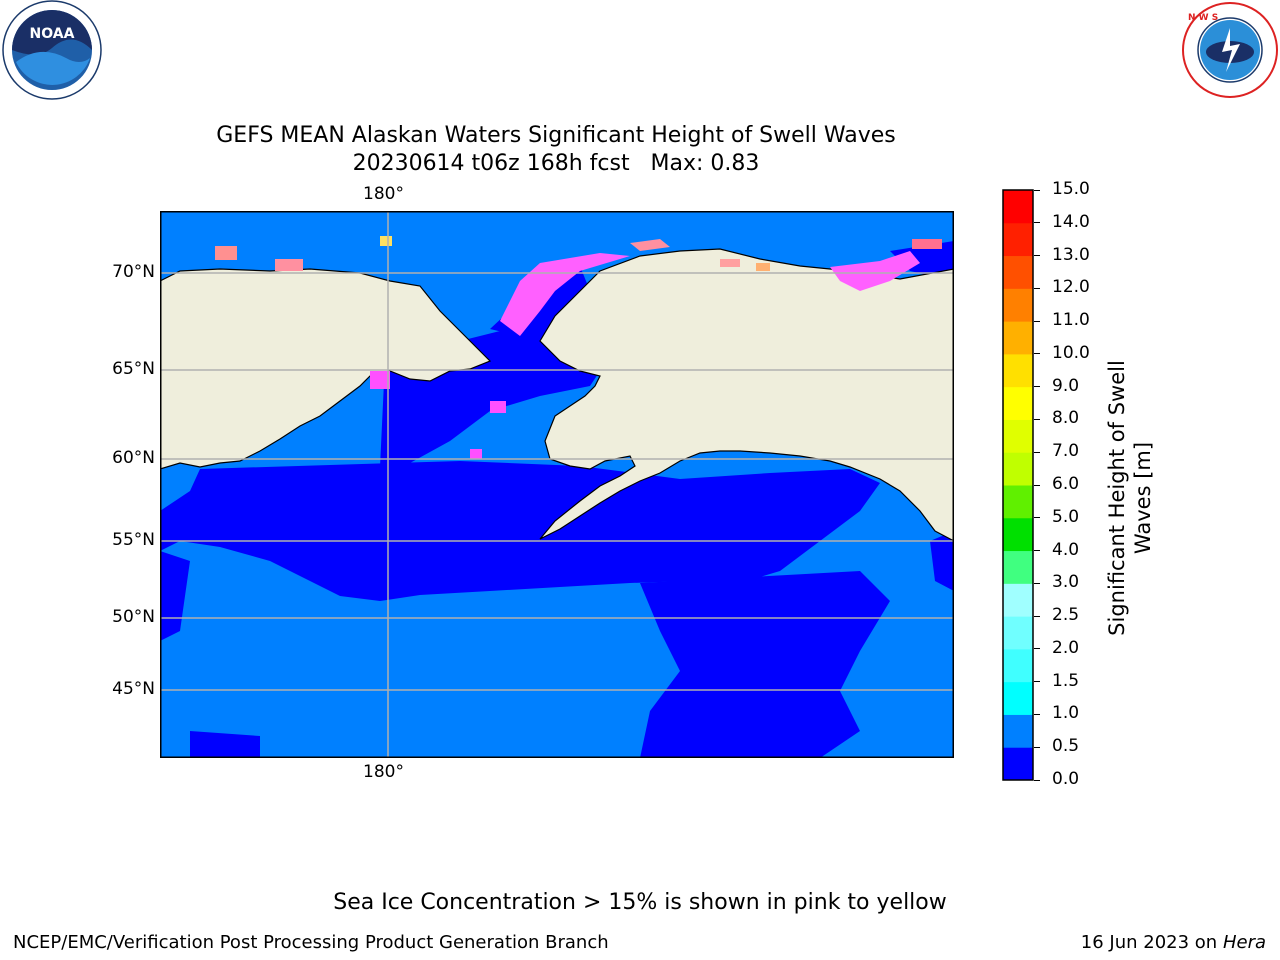 This screenshot has height=960, width=1280. What do you see at coordinates (1066, 647) in the screenshot?
I see `colorbar-tick-label: 2.0` at bounding box center [1066, 647].